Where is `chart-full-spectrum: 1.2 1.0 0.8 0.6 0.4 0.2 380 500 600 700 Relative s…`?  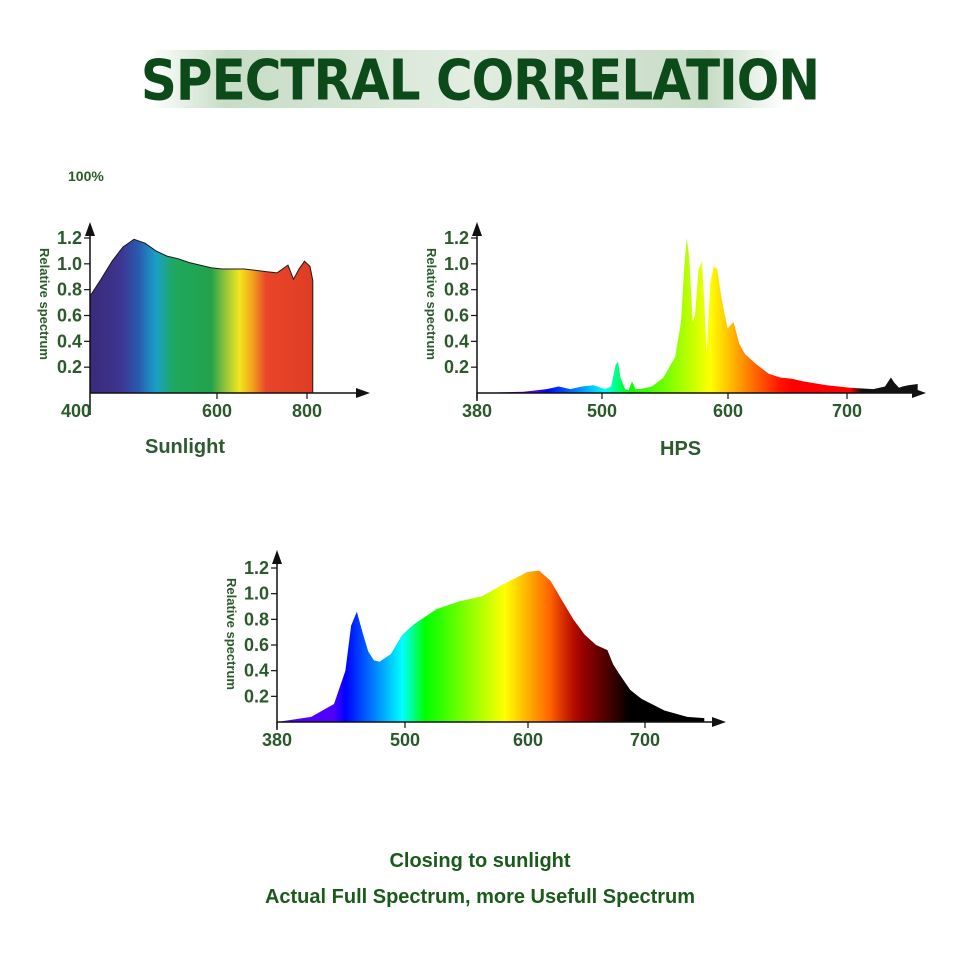 chart-full-spectrum: 1.2 1.0 0.8 0.6 0.4 0.2 380 500 600 700 Relative s… is located at coordinates (475, 650).